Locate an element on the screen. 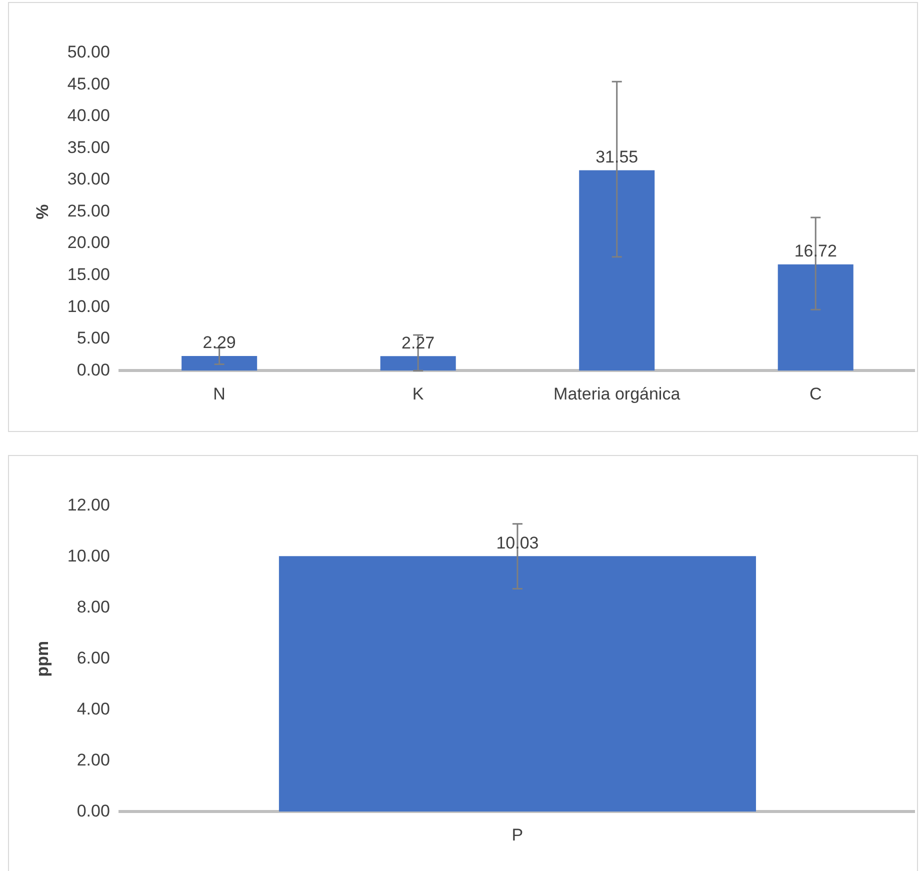 The image size is (919, 871). y-tick-label: 6.00 is located at coordinates (93, 658).